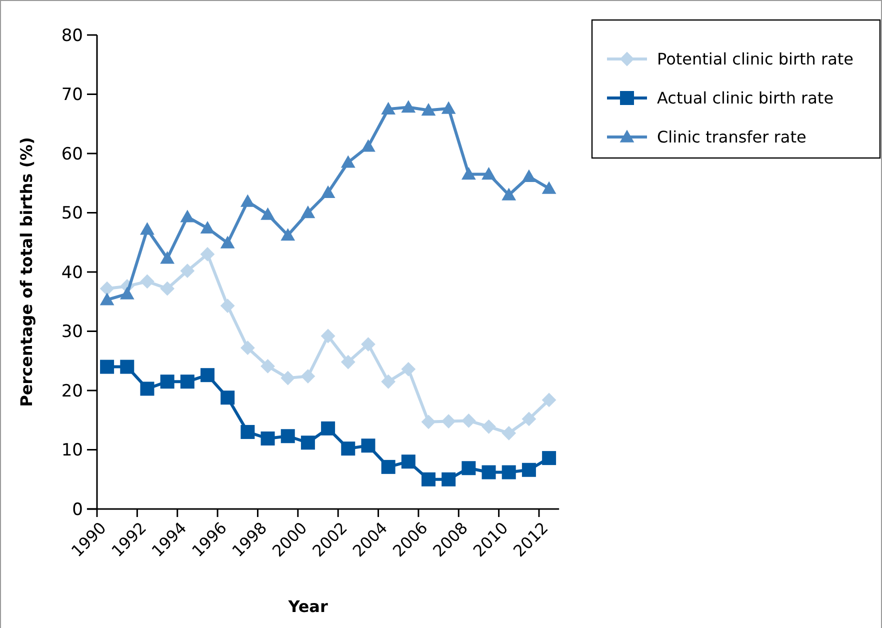 This screenshot has height=628, width=882. I want to click on y-tick-label: 50, so click(72, 214).